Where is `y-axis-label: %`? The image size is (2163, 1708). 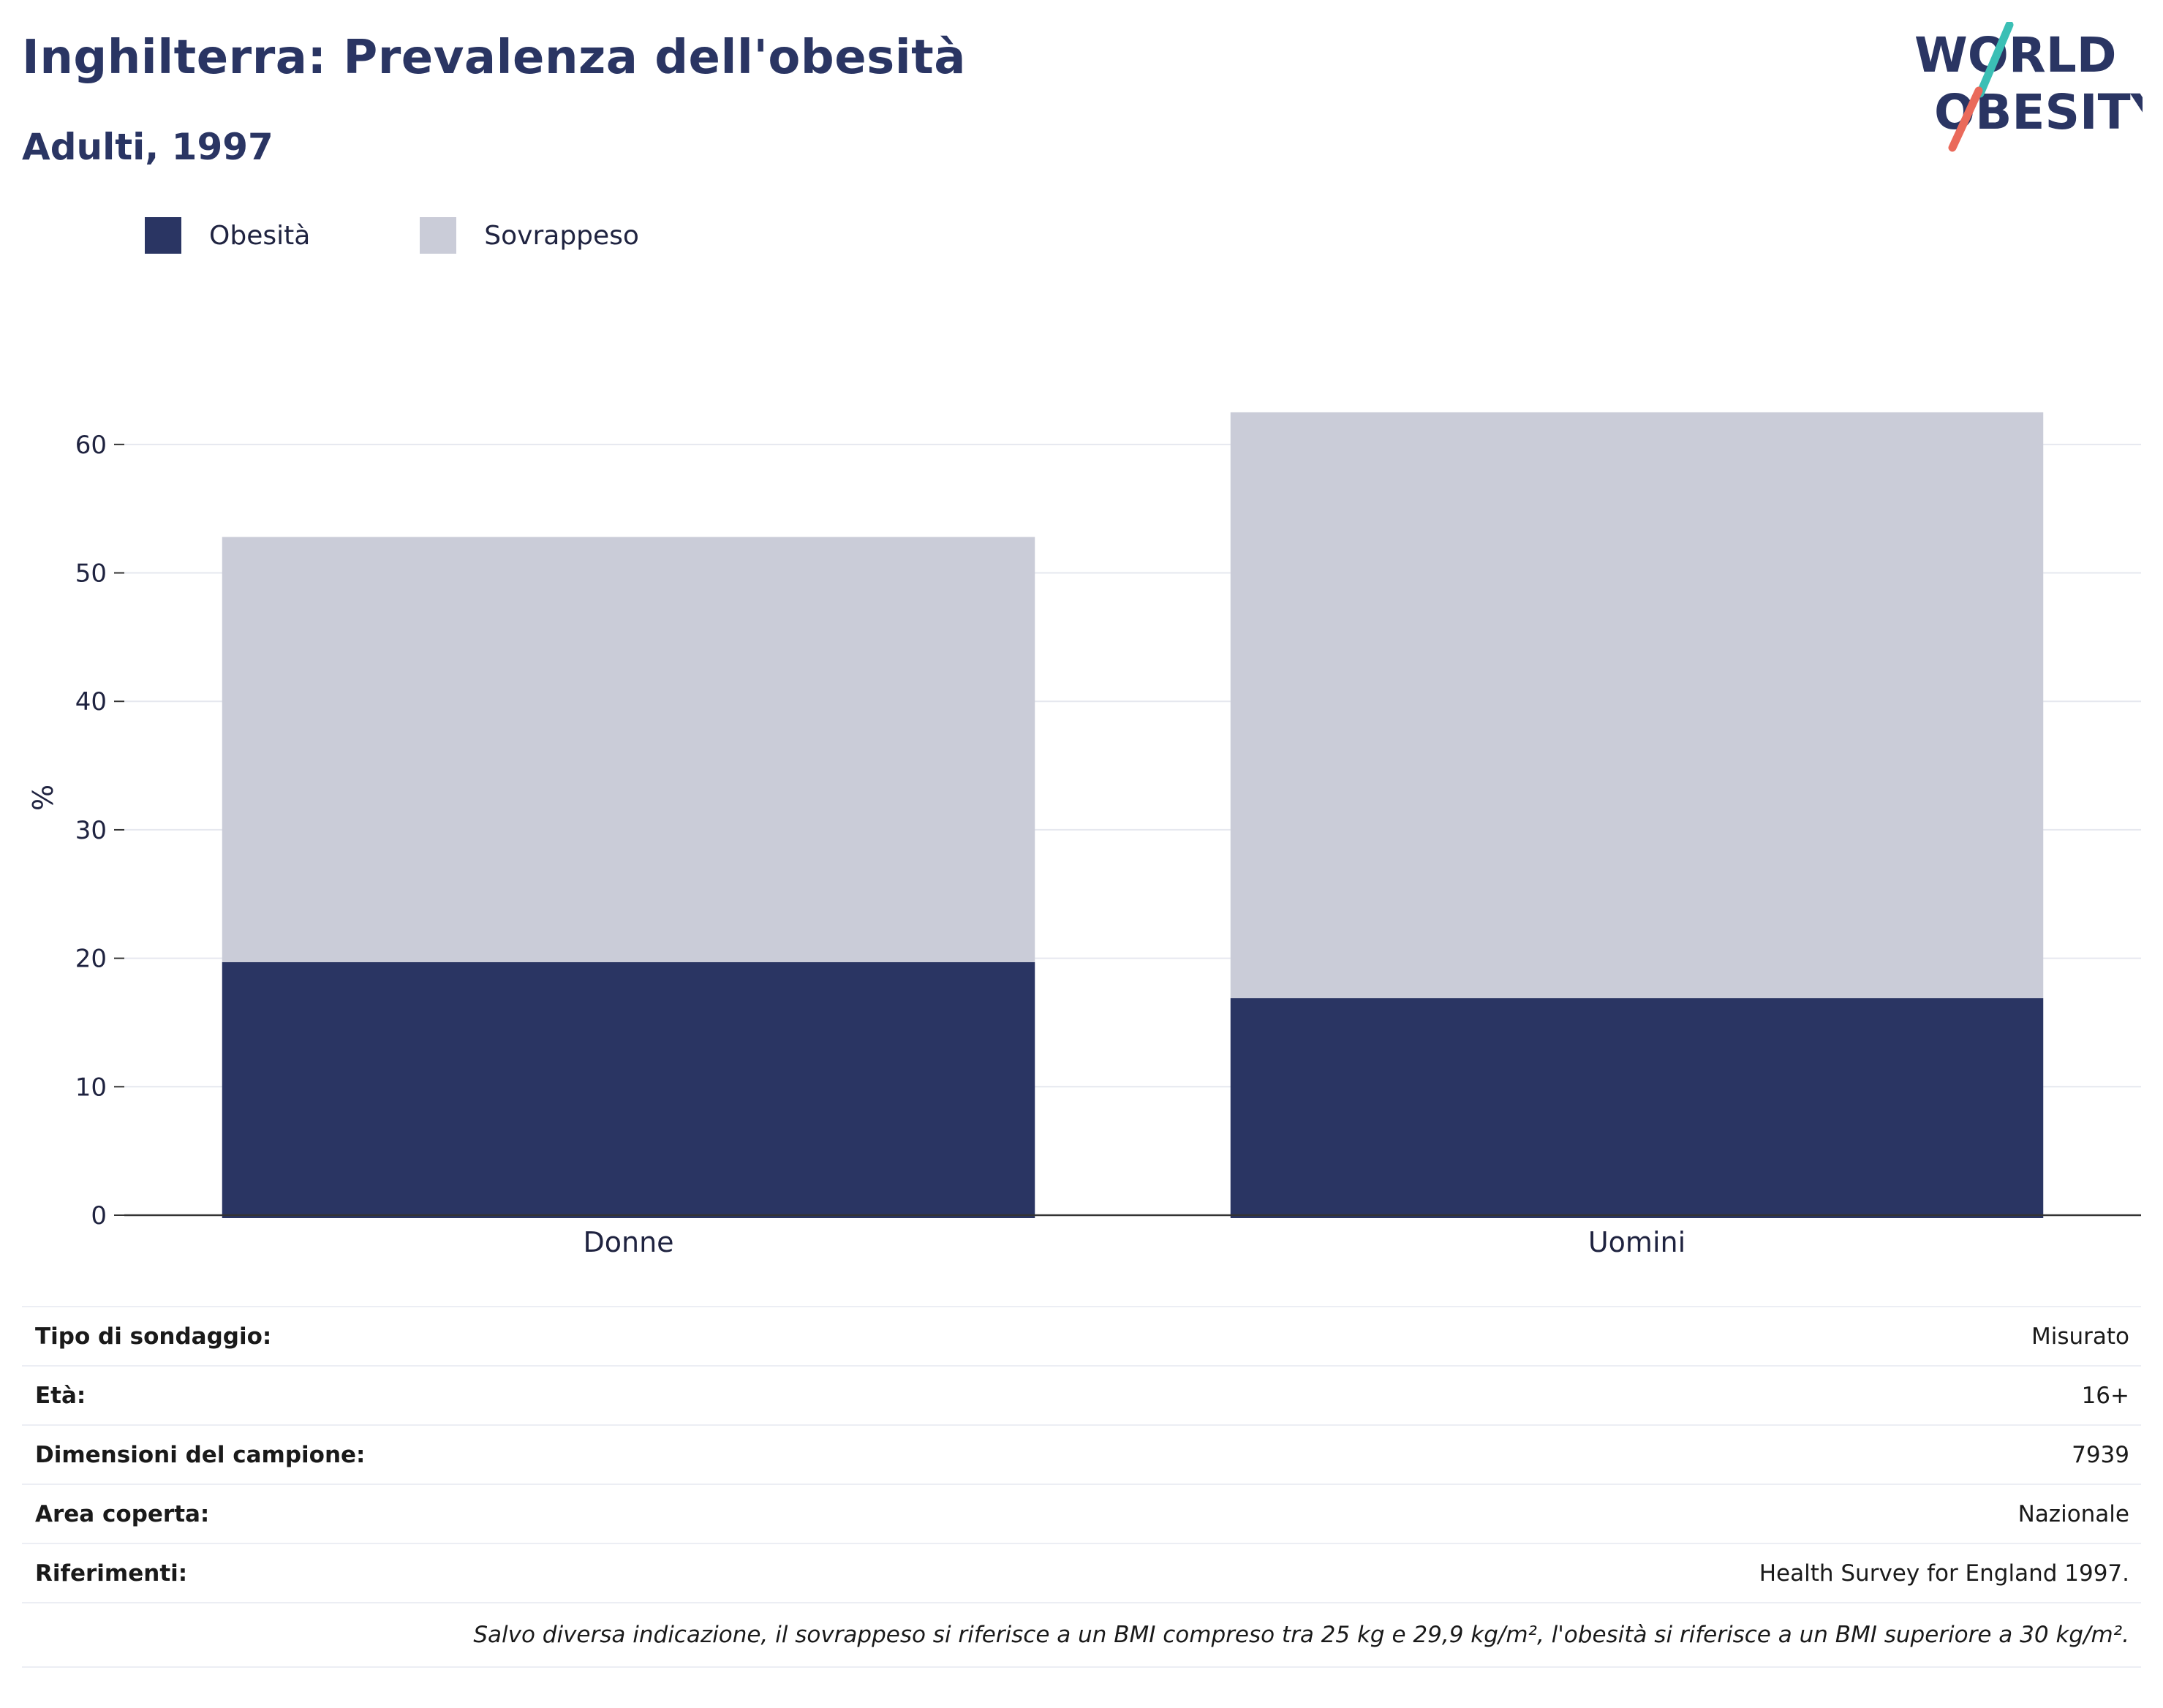 y-axis-label: % is located at coordinates (43, 798).